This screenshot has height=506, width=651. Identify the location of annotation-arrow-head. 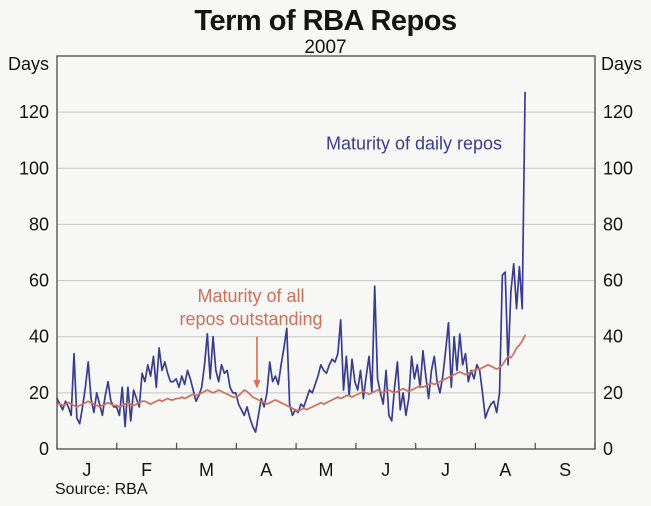
(257, 384).